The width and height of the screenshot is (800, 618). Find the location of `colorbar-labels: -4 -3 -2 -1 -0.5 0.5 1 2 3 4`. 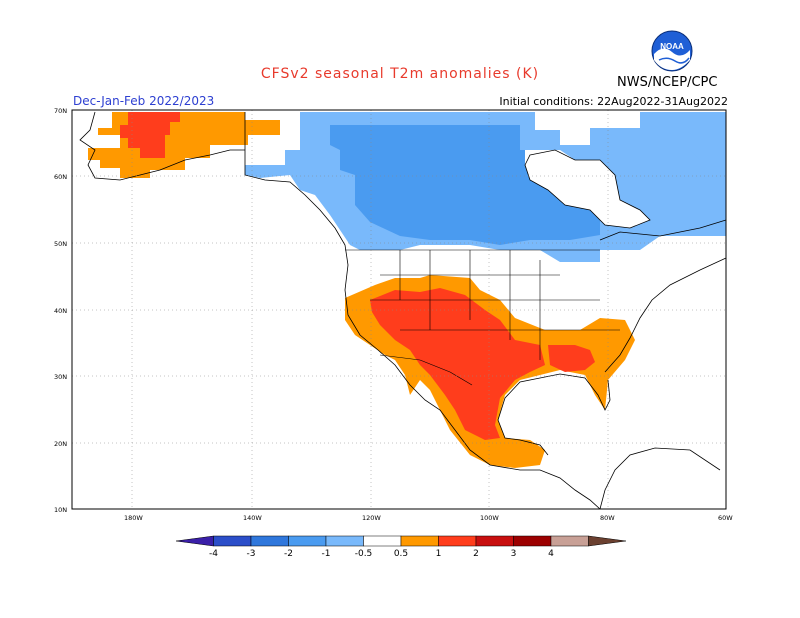

colorbar-labels: -4 -3 -2 -1 -0.5 0.5 1 2 3 4 is located at coordinates (381, 554).